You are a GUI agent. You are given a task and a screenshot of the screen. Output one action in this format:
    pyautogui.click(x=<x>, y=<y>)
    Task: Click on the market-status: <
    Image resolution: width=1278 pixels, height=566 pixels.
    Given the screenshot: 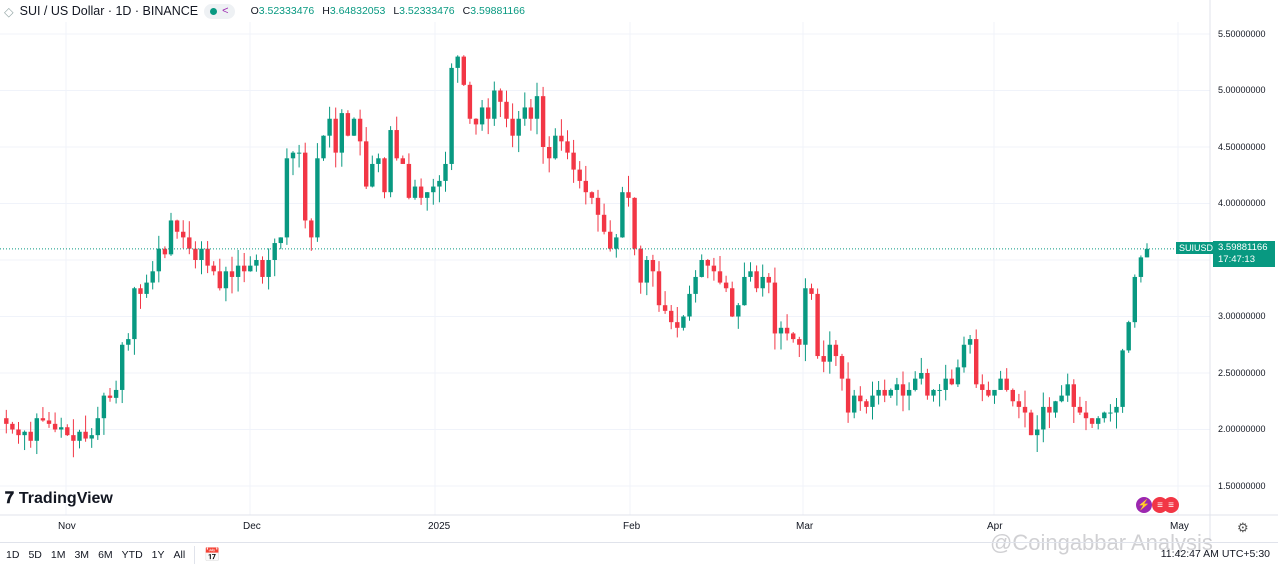 What is the action you would take?
    pyautogui.click(x=219, y=11)
    